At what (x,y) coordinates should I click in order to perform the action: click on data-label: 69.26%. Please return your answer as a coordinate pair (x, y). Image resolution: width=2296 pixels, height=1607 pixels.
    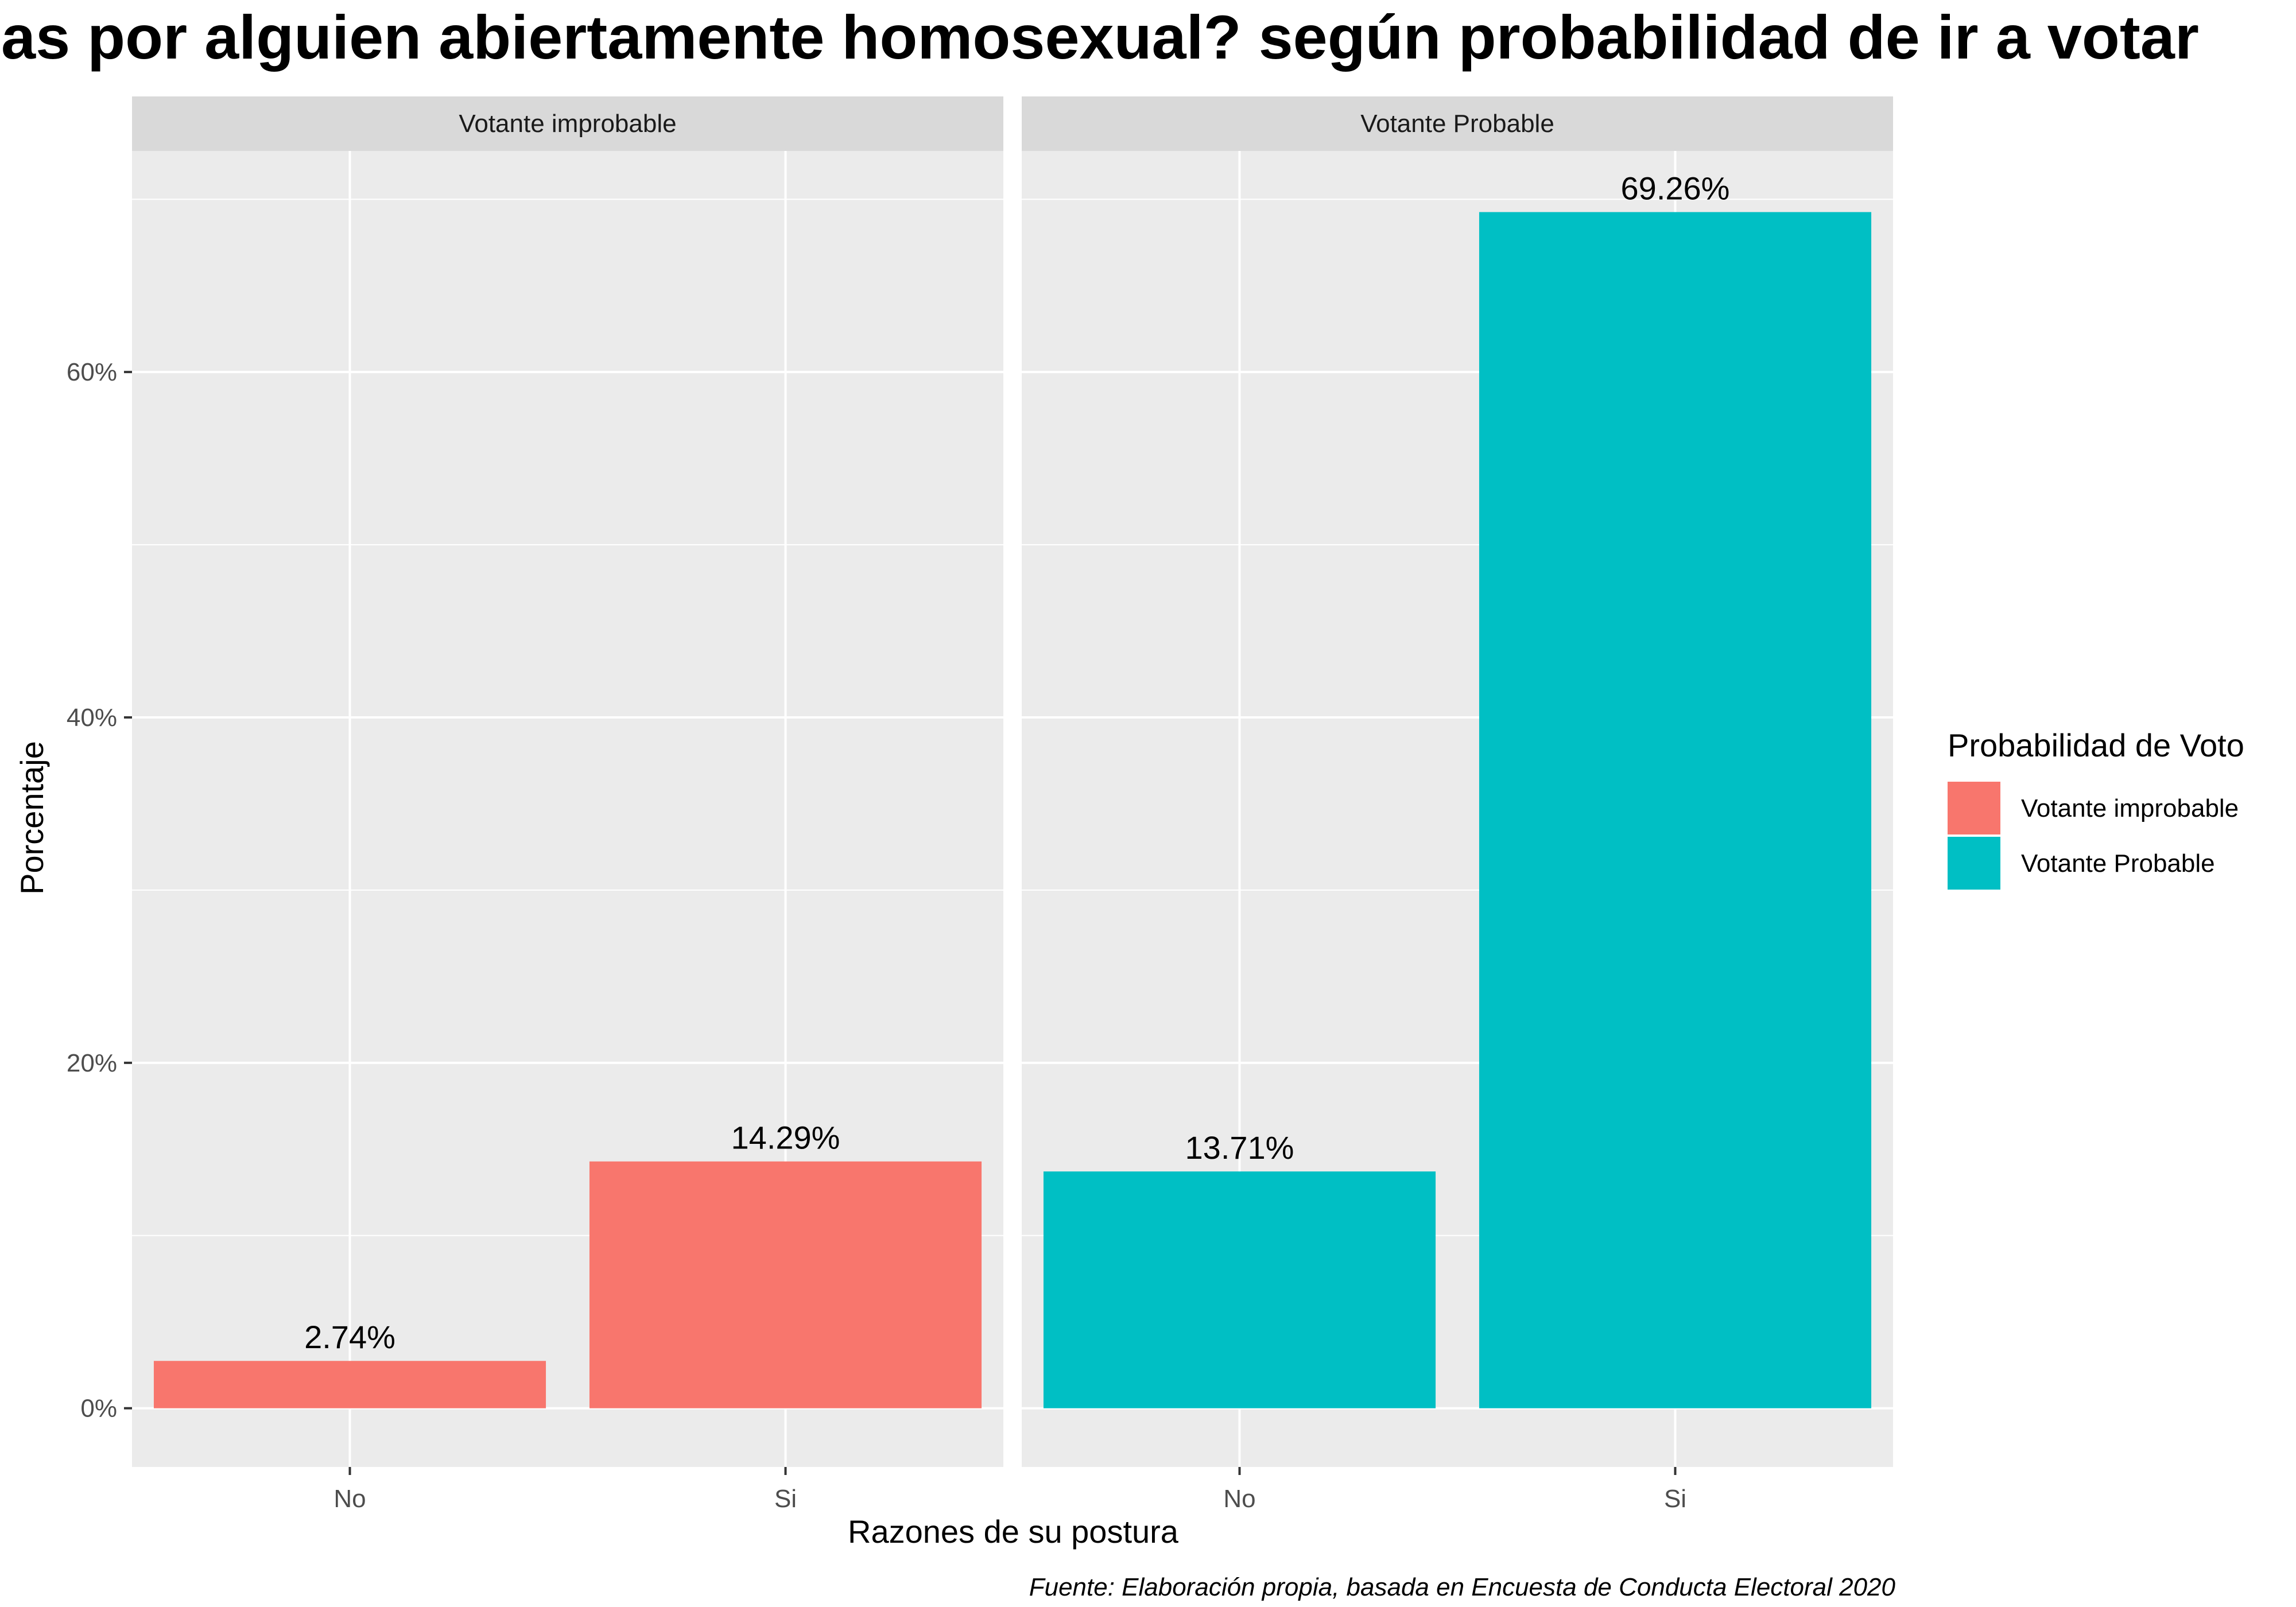
    Looking at the image, I should click on (1675, 188).